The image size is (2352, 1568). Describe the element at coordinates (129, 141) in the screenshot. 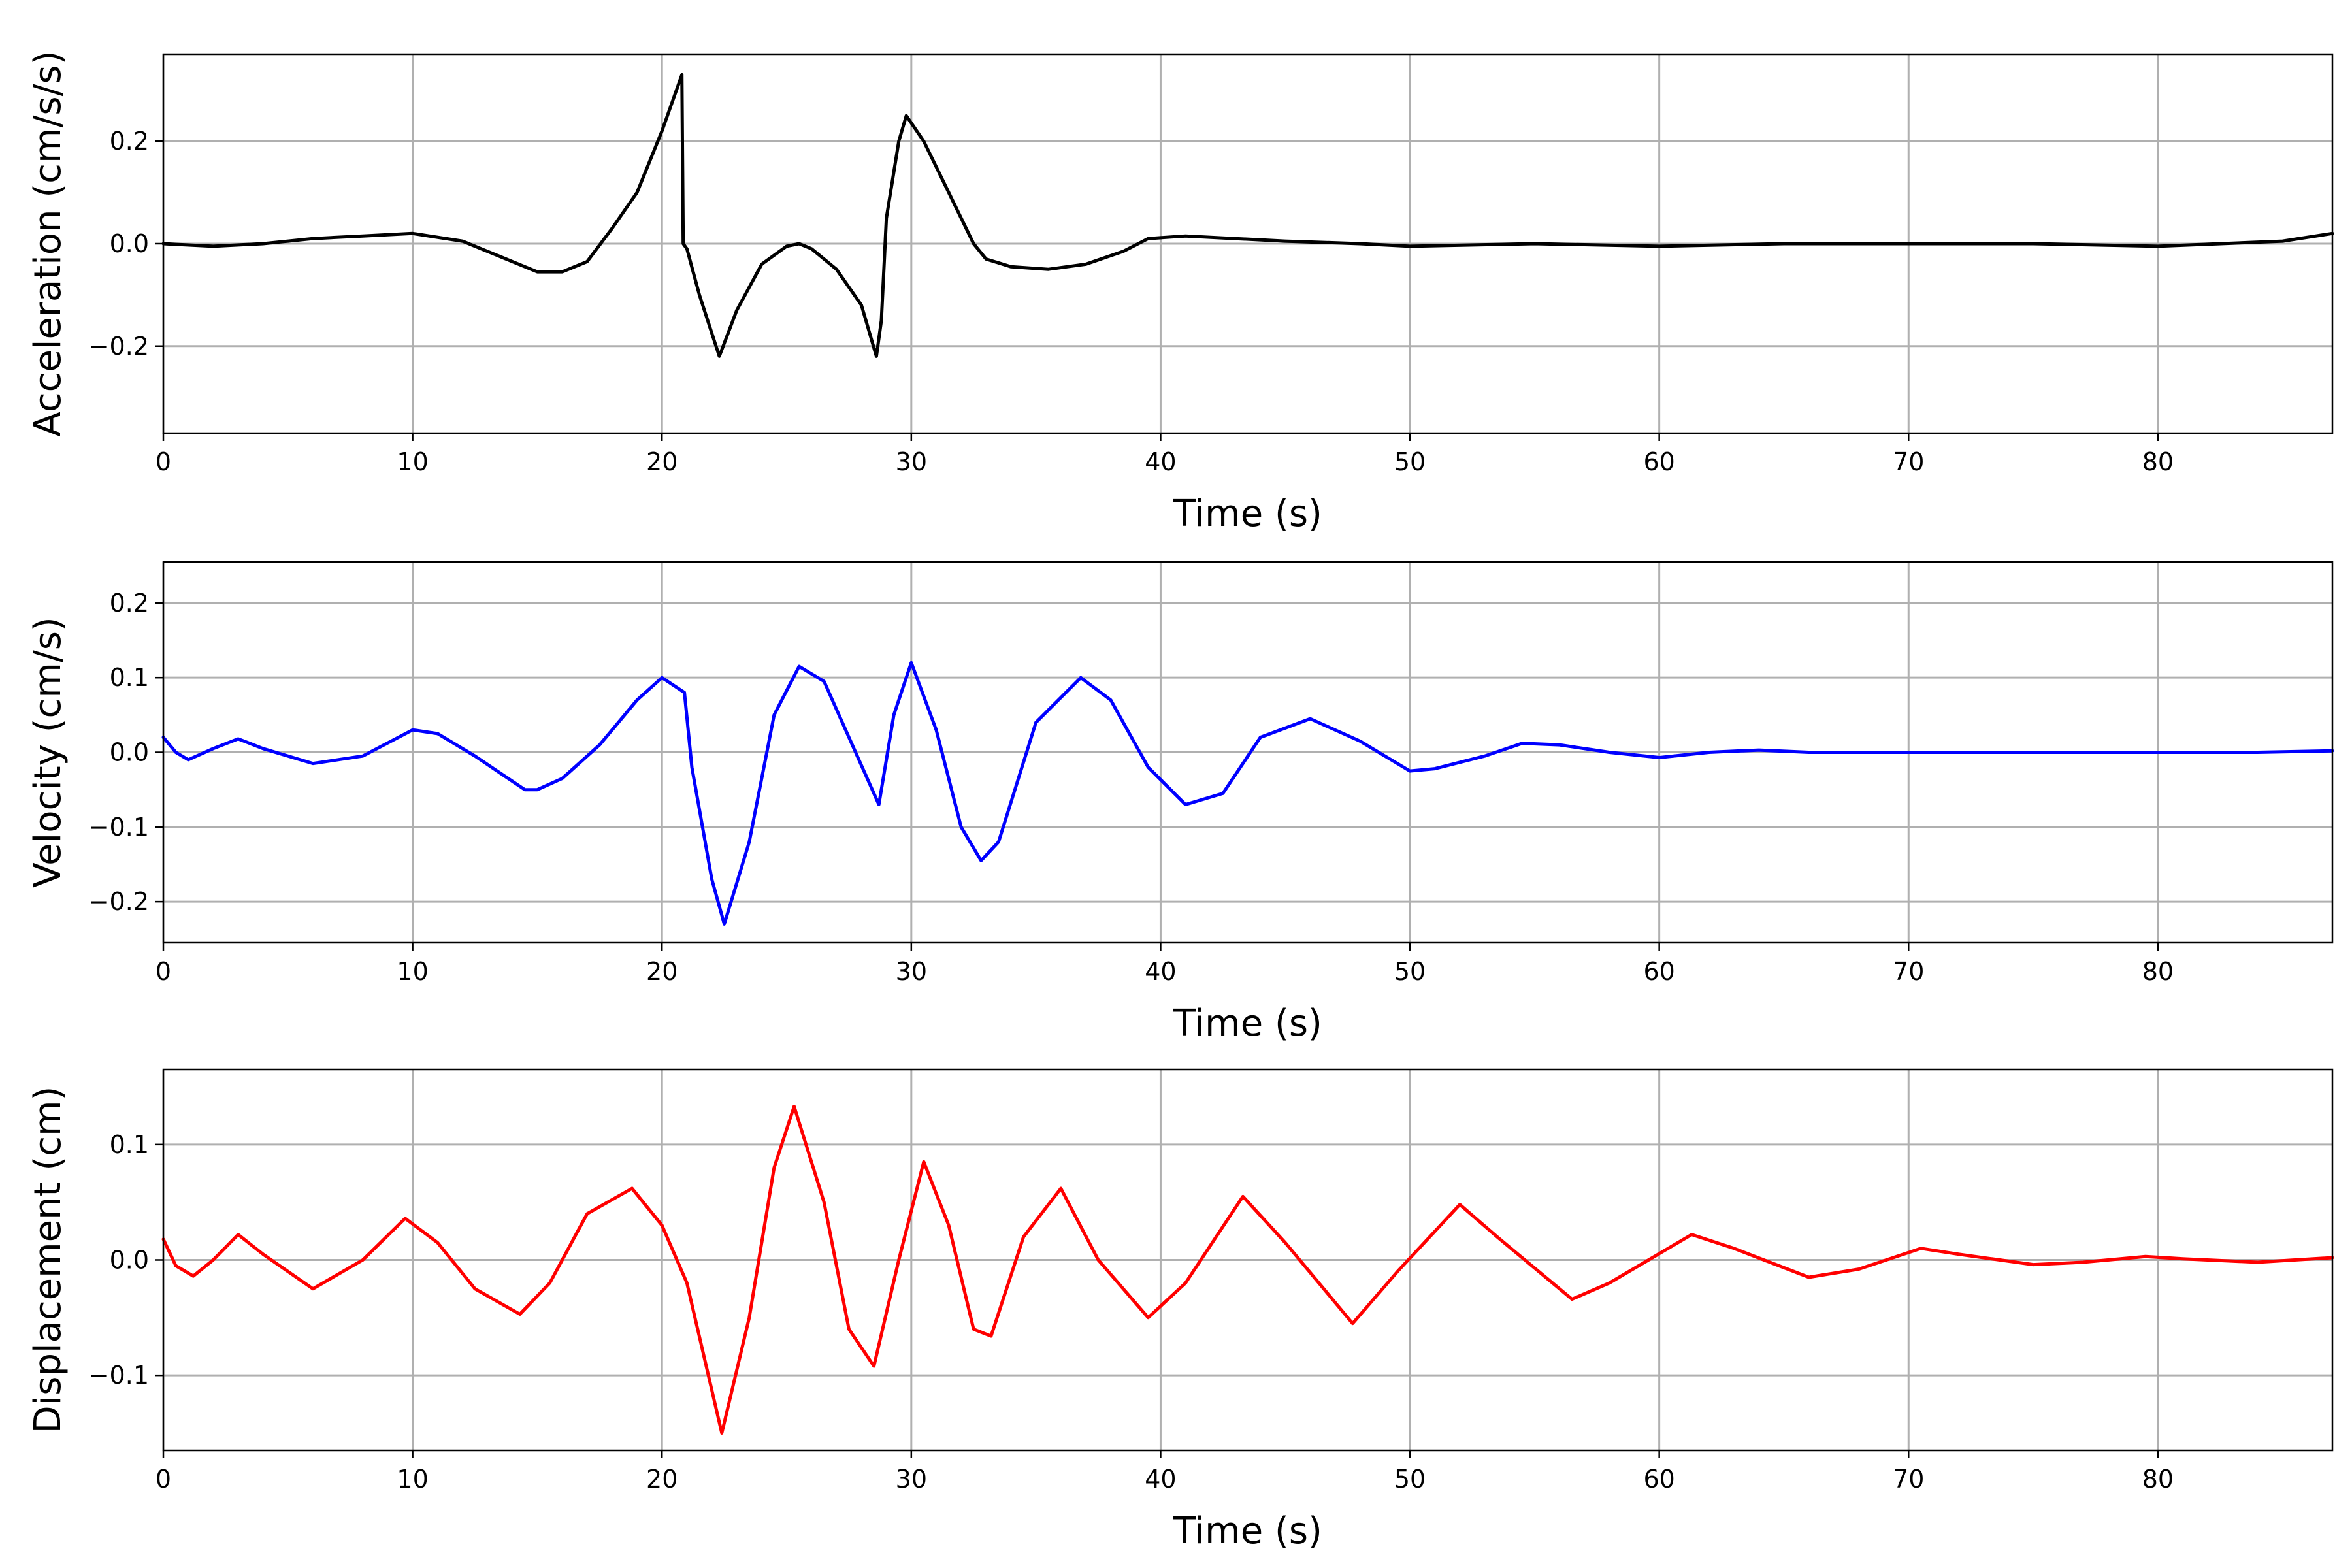

I see `acceleration-y-tick-label: 0.2` at that location.